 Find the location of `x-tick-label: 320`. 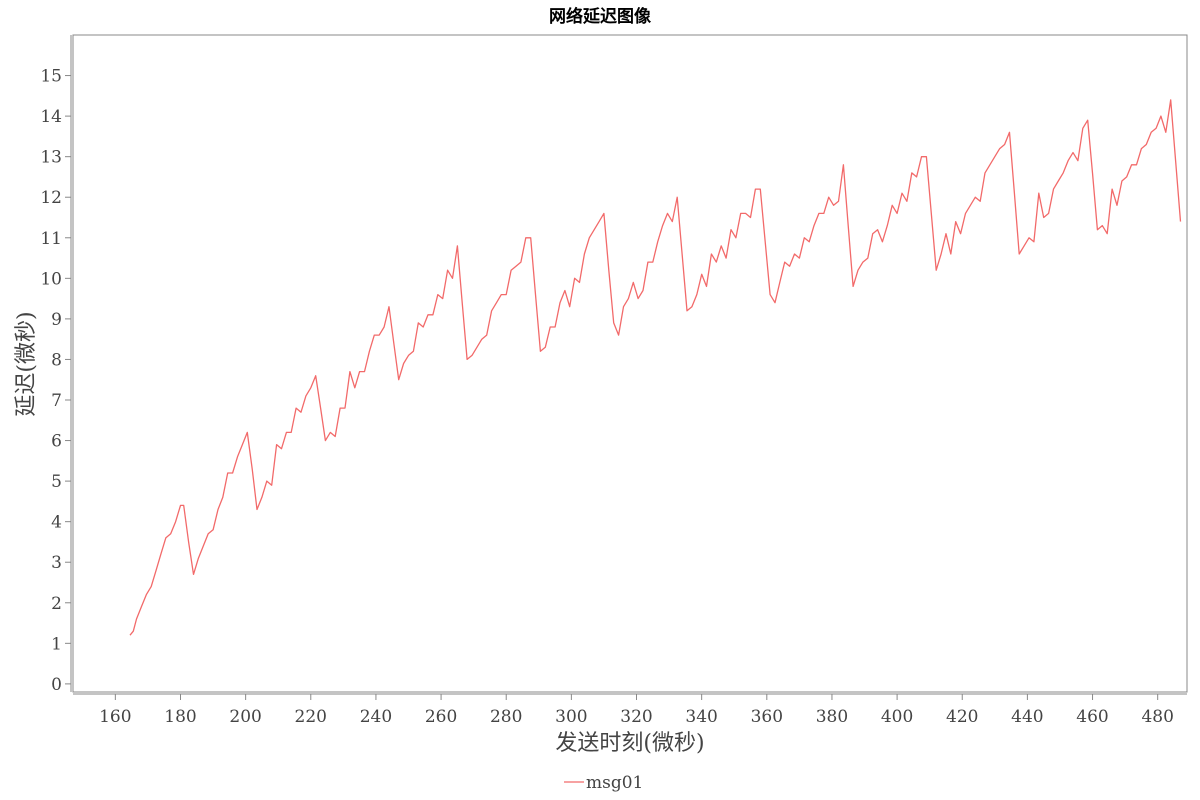

x-tick-label: 320 is located at coordinates (636, 717).